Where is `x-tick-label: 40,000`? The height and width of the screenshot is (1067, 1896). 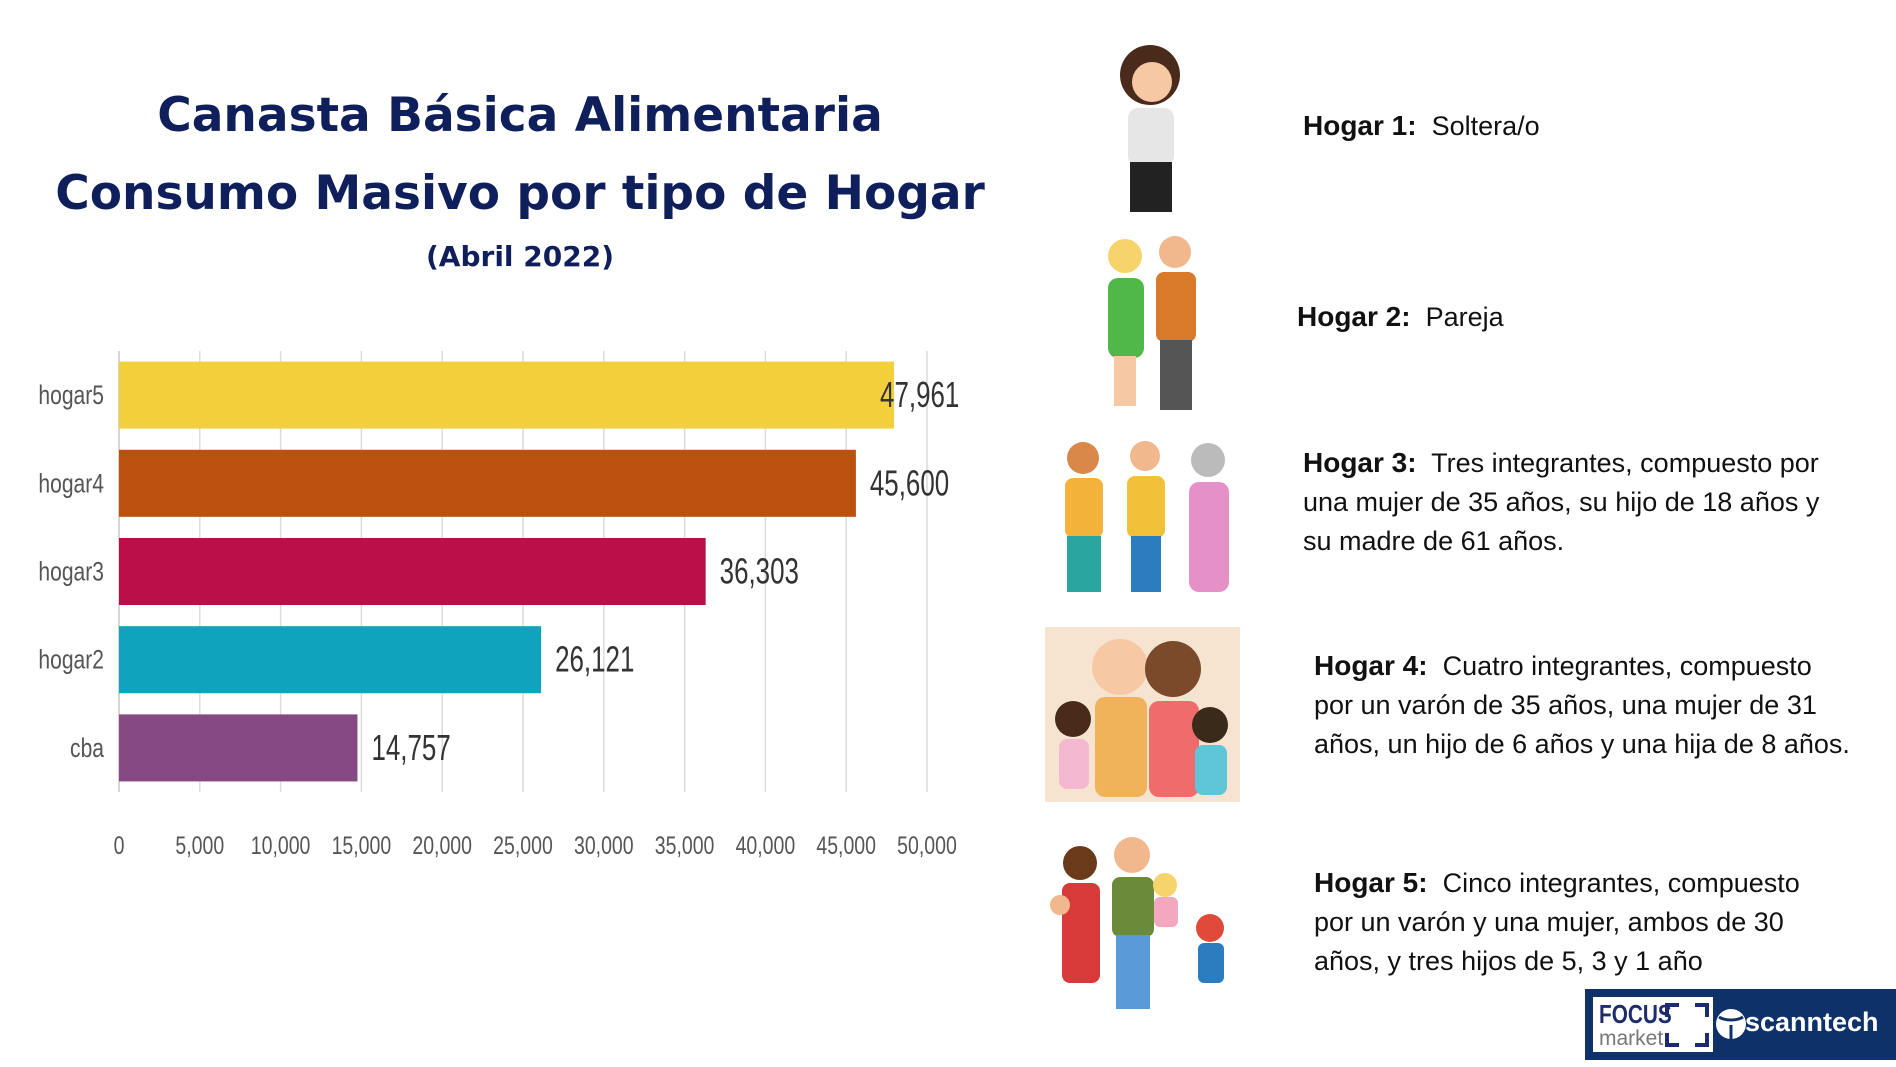
x-tick-label: 40,000 is located at coordinates (766, 846).